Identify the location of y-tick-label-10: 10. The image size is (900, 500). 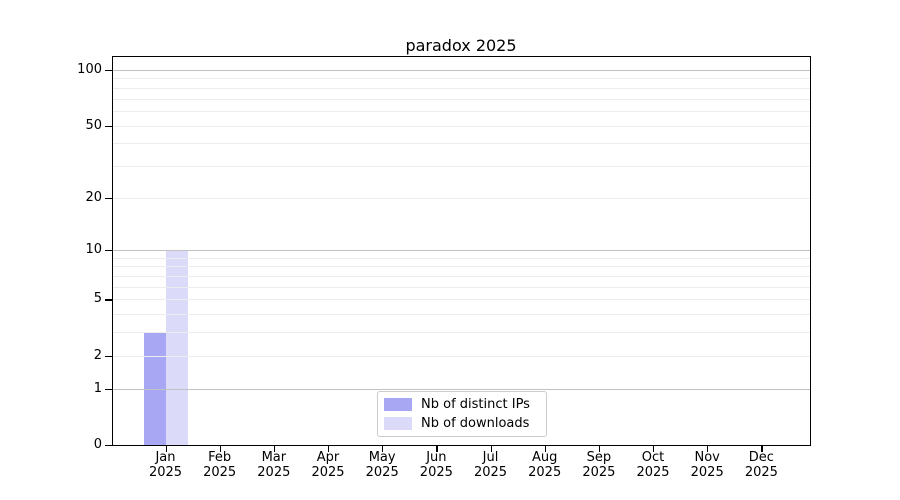
(93, 250).